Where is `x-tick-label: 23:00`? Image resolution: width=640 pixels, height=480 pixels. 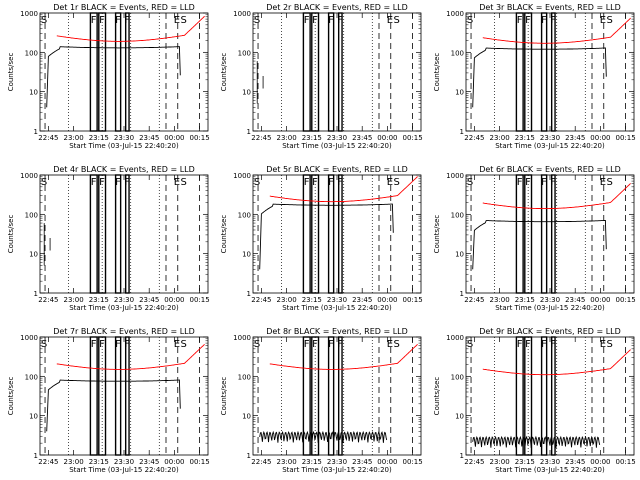
x-tick-label: 23:00 is located at coordinates (287, 300).